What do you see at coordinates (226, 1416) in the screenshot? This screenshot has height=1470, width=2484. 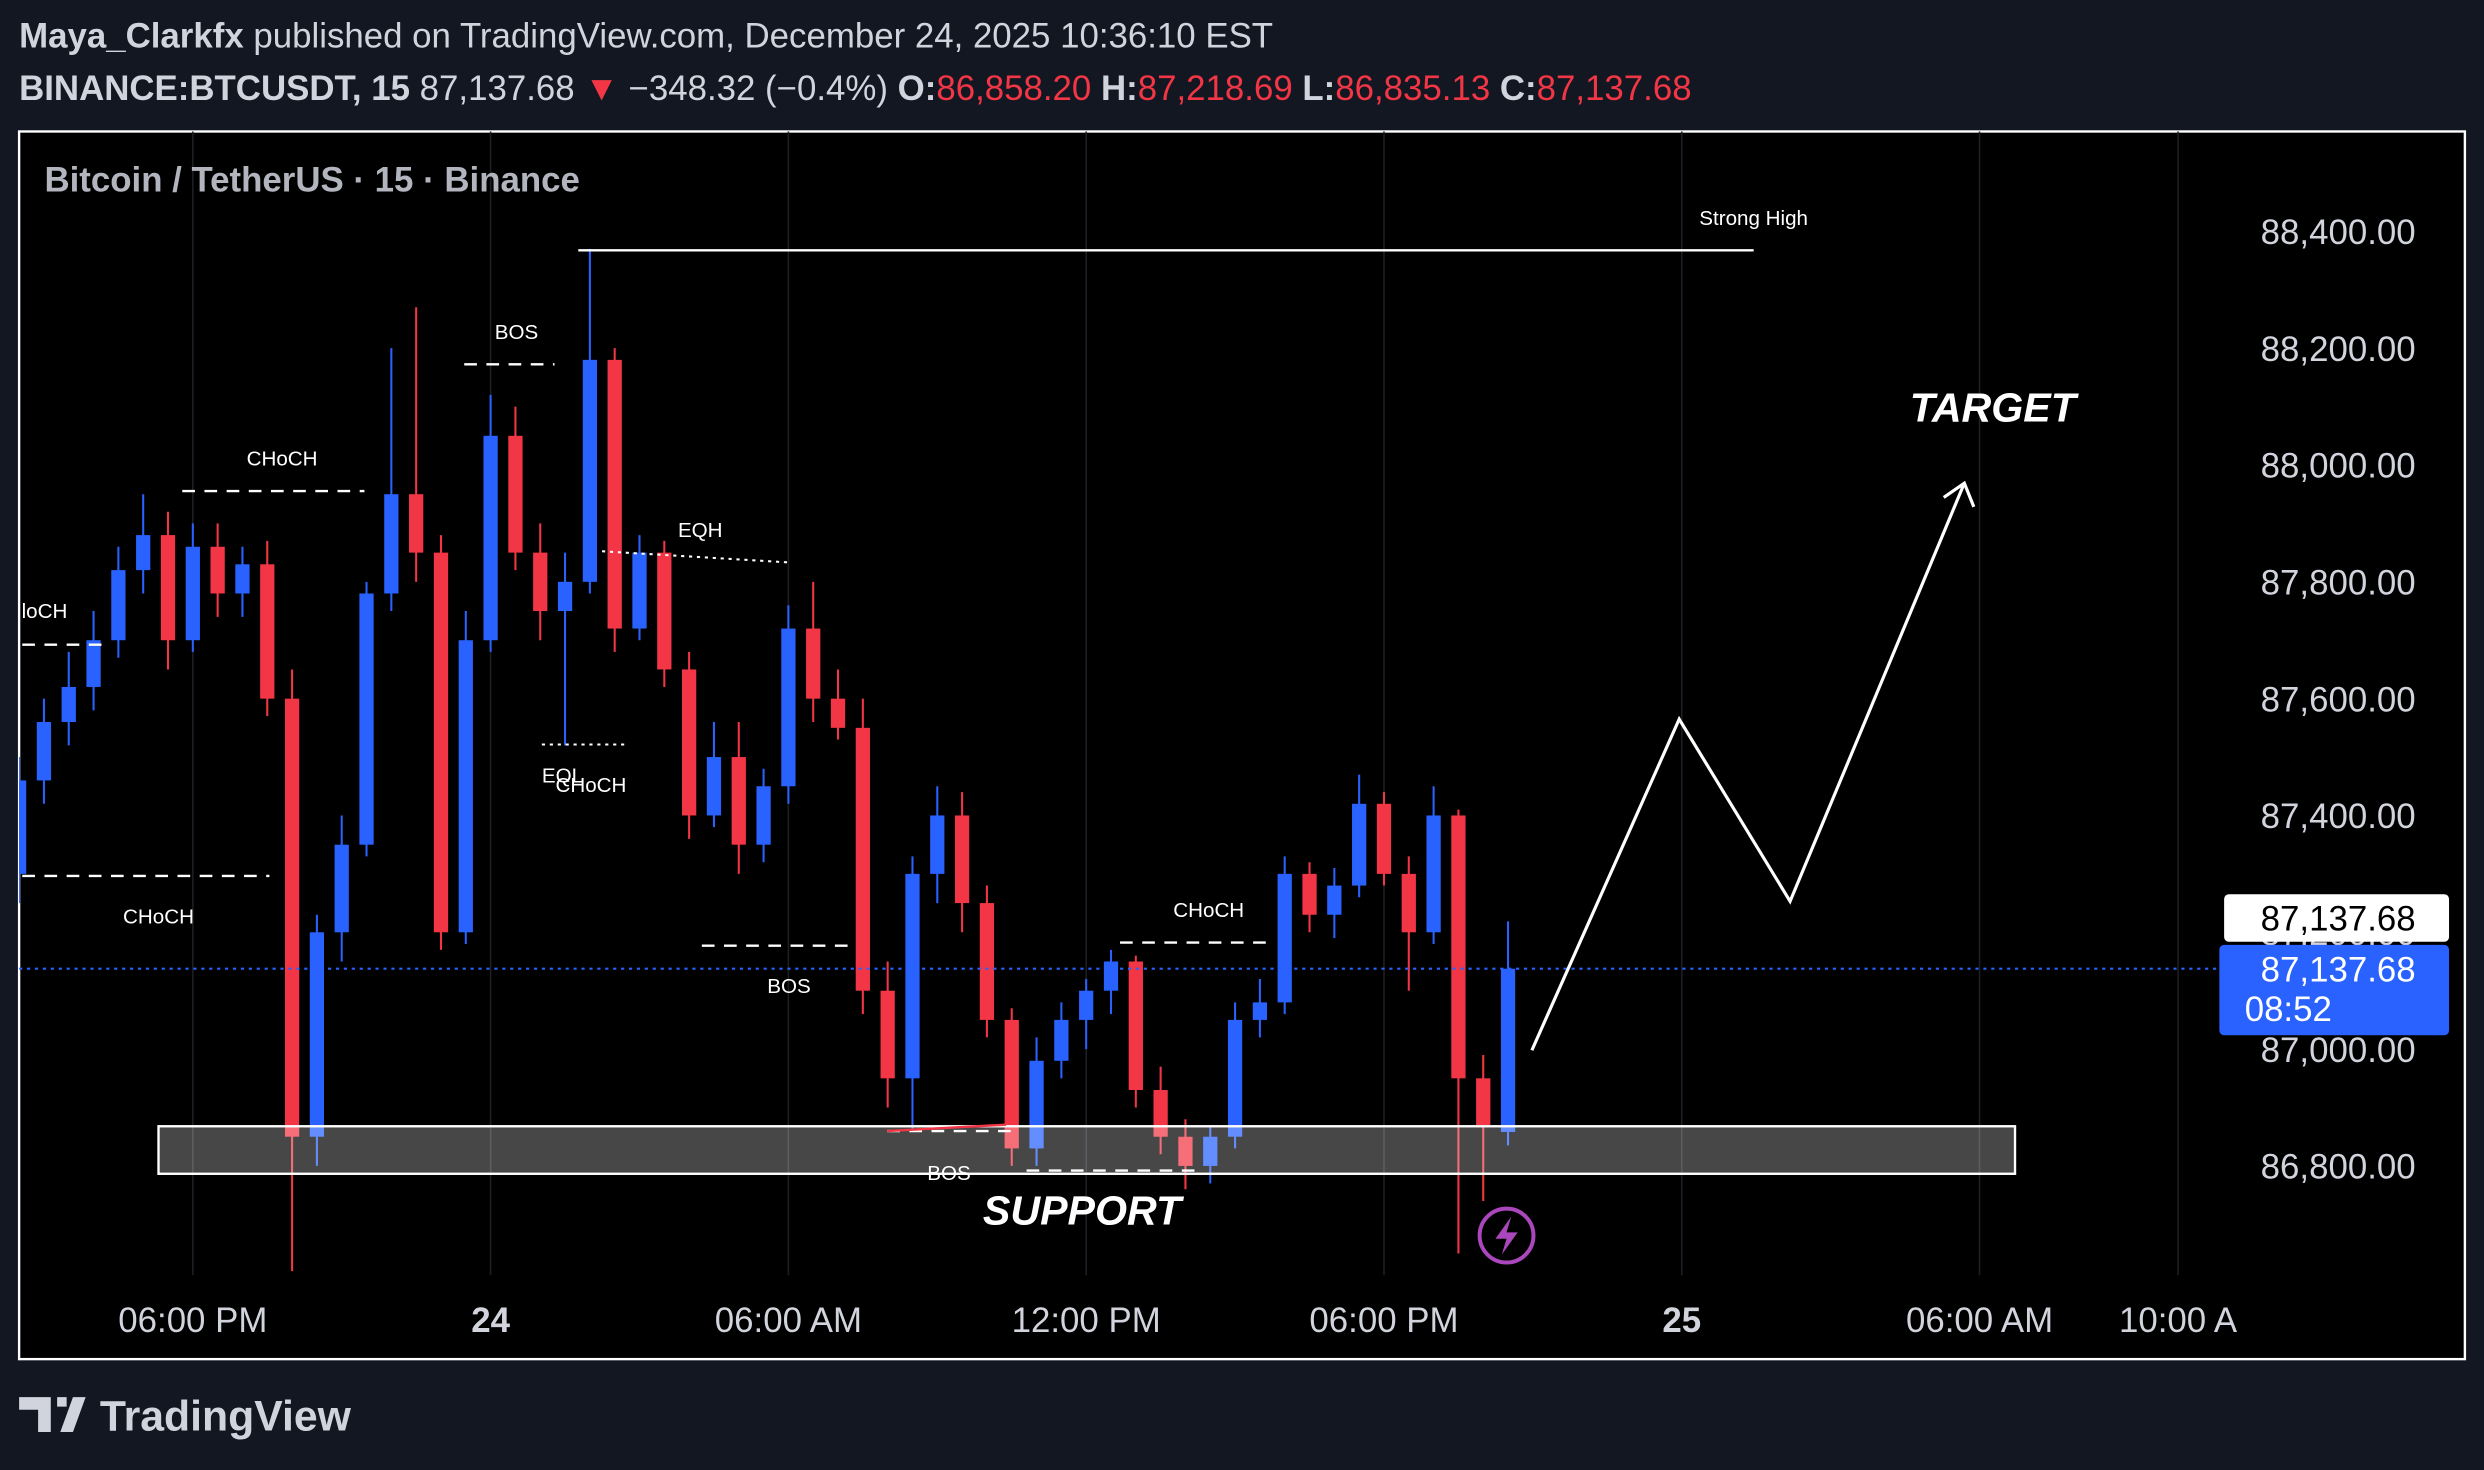 I see `brand: TradingView` at bounding box center [226, 1416].